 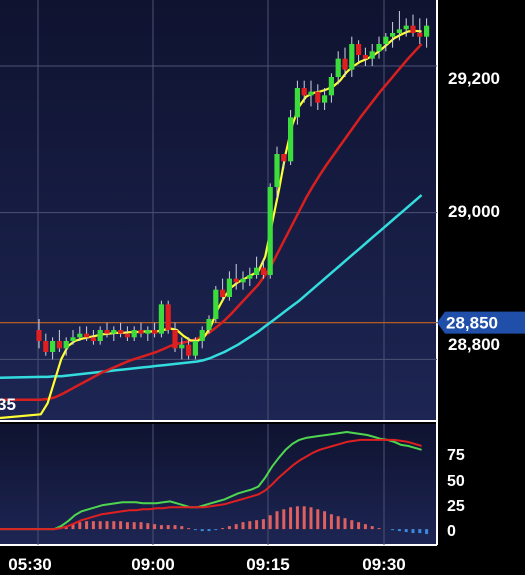 I want to click on time-tick-label: 09:15, so click(x=267, y=564).